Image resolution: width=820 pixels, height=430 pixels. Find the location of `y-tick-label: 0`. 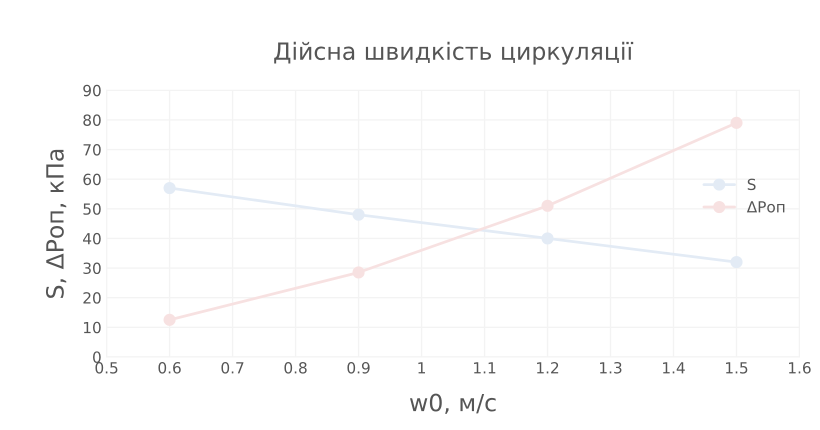

y-tick-label: 0 is located at coordinates (97, 357).